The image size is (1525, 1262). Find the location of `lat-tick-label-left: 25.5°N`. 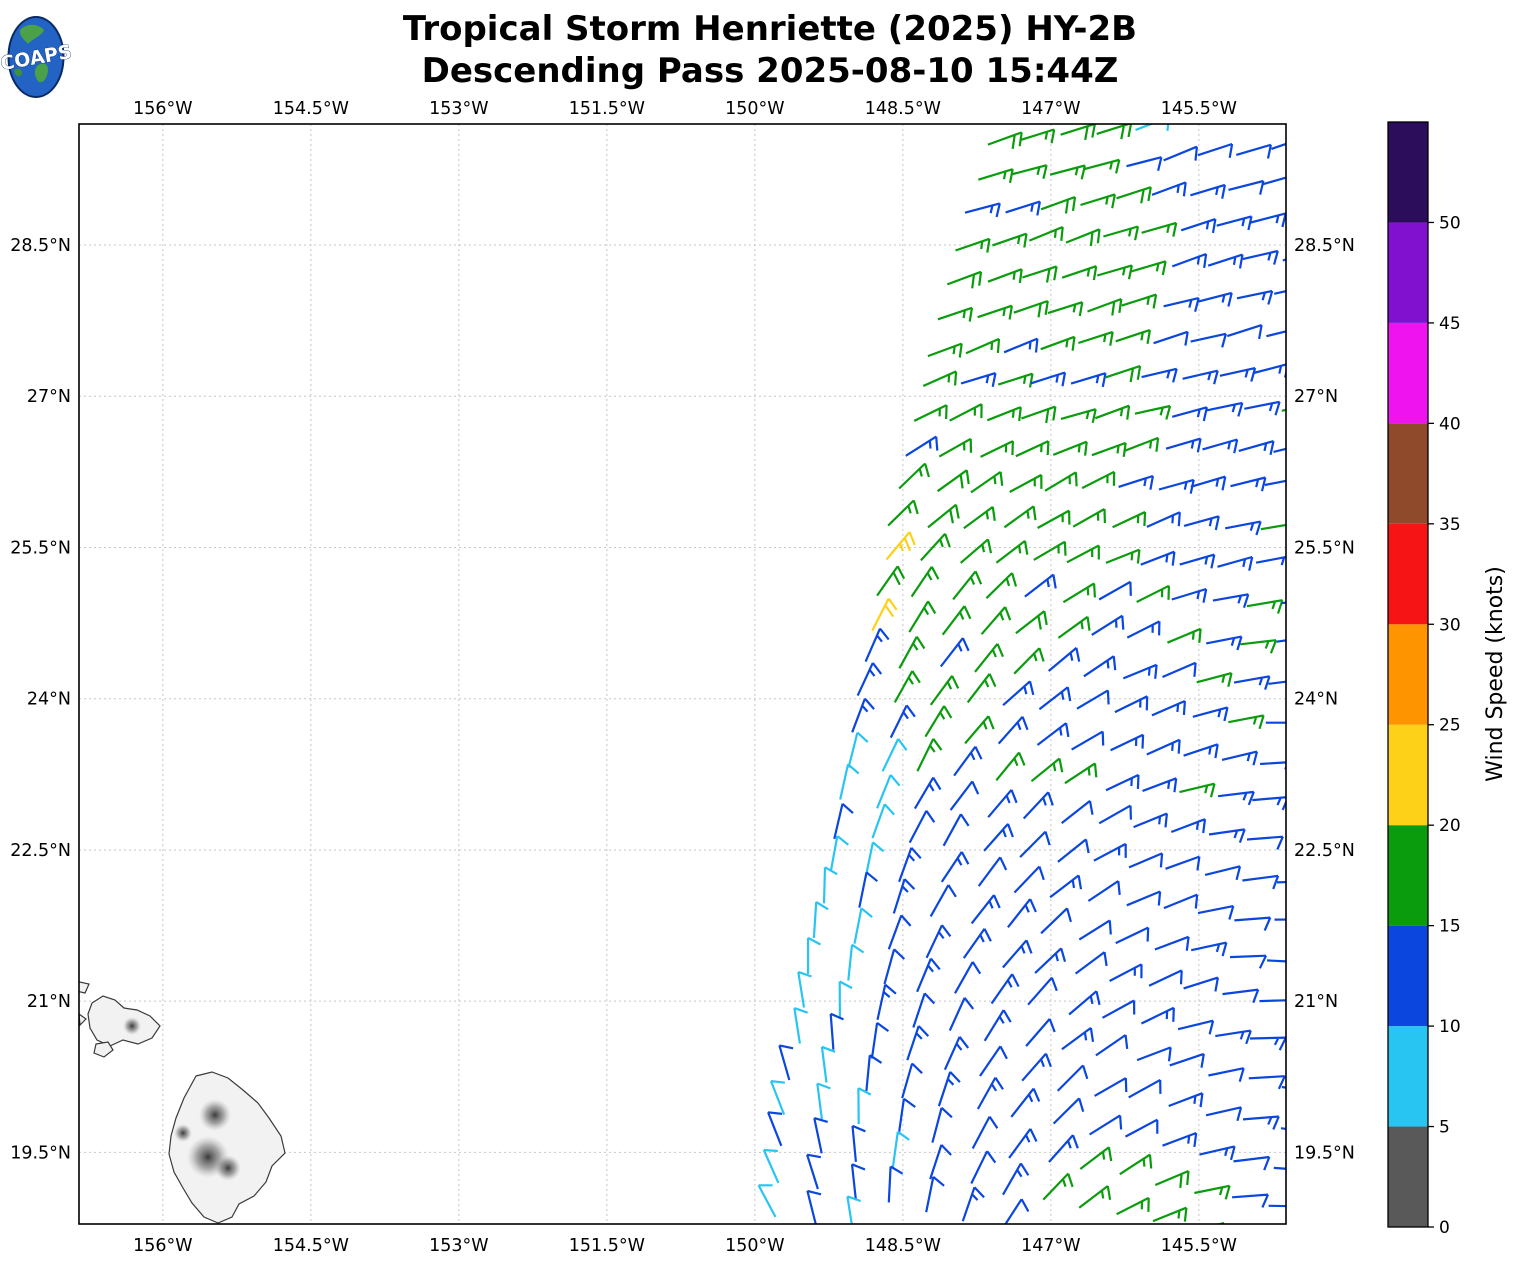

lat-tick-label-left: 25.5°N is located at coordinates (40, 548).